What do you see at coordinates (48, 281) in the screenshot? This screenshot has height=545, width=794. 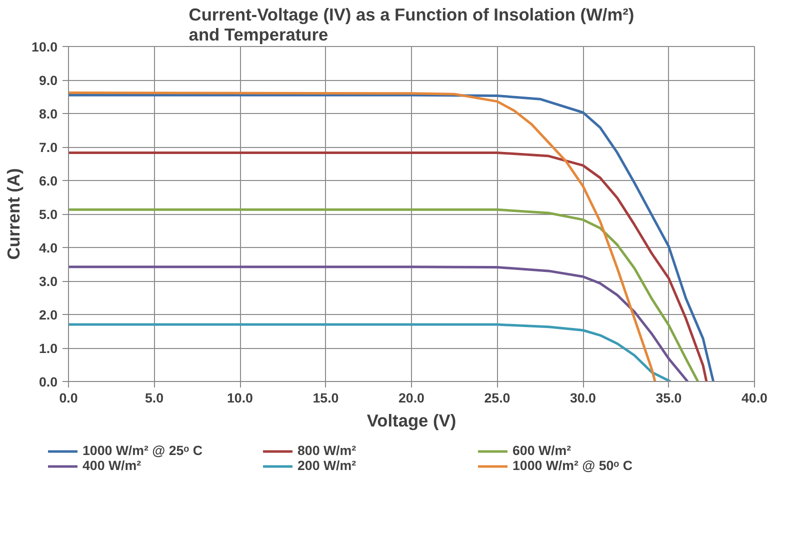 I see `y-tick-label: 3.0` at bounding box center [48, 281].